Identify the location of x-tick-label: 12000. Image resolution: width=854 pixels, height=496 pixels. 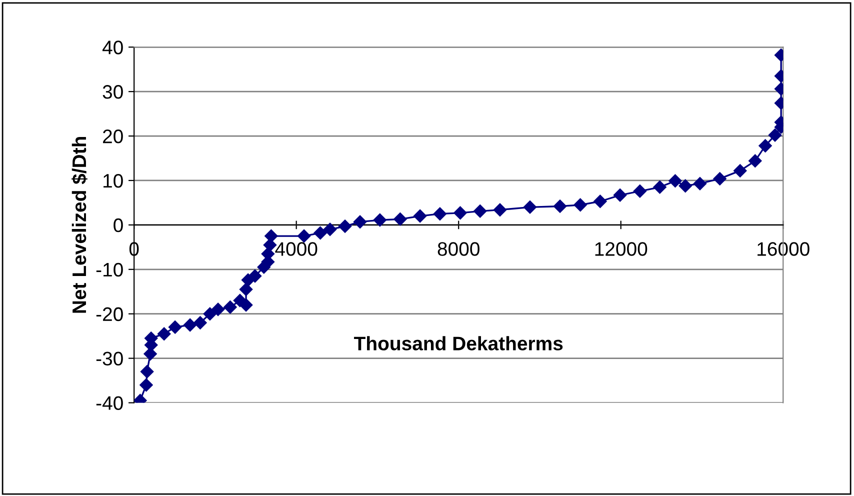
(621, 249).